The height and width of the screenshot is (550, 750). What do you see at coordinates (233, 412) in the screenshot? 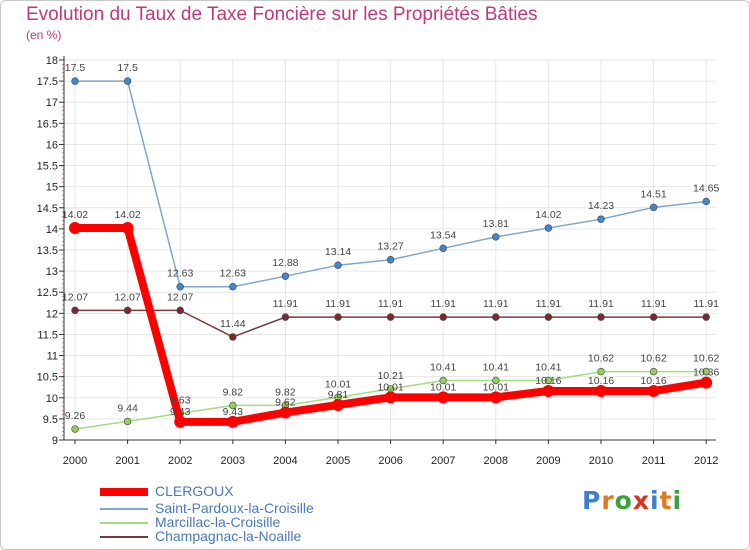
I see `data-label: 9.43` at bounding box center [233, 412].